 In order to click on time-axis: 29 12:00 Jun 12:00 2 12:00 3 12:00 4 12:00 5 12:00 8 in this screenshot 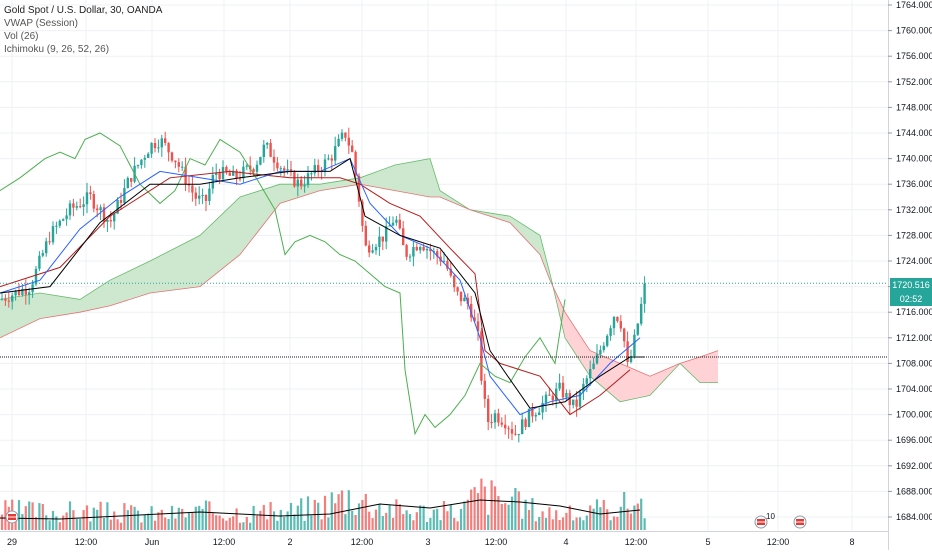, I will do `click(444, 539)`.